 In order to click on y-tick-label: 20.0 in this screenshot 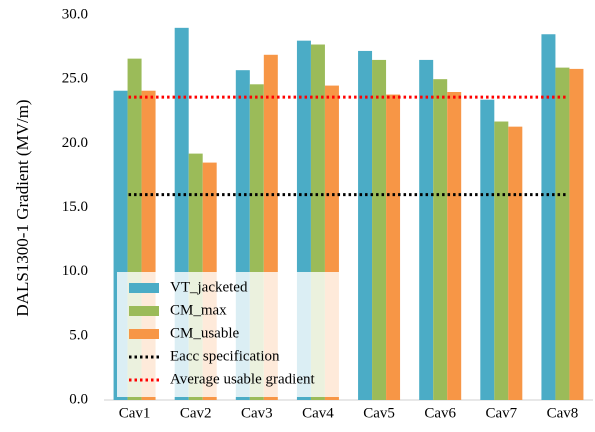, I will do `click(75, 143)`.